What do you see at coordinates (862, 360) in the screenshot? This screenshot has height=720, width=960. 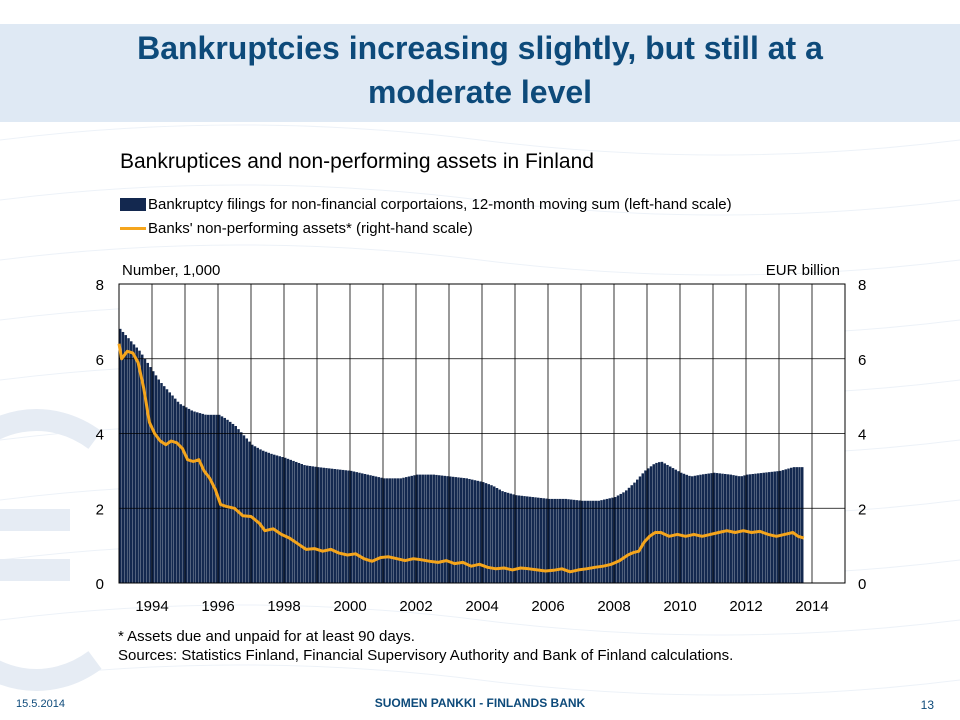 I see `right-y-tick-label: 6` at bounding box center [862, 360].